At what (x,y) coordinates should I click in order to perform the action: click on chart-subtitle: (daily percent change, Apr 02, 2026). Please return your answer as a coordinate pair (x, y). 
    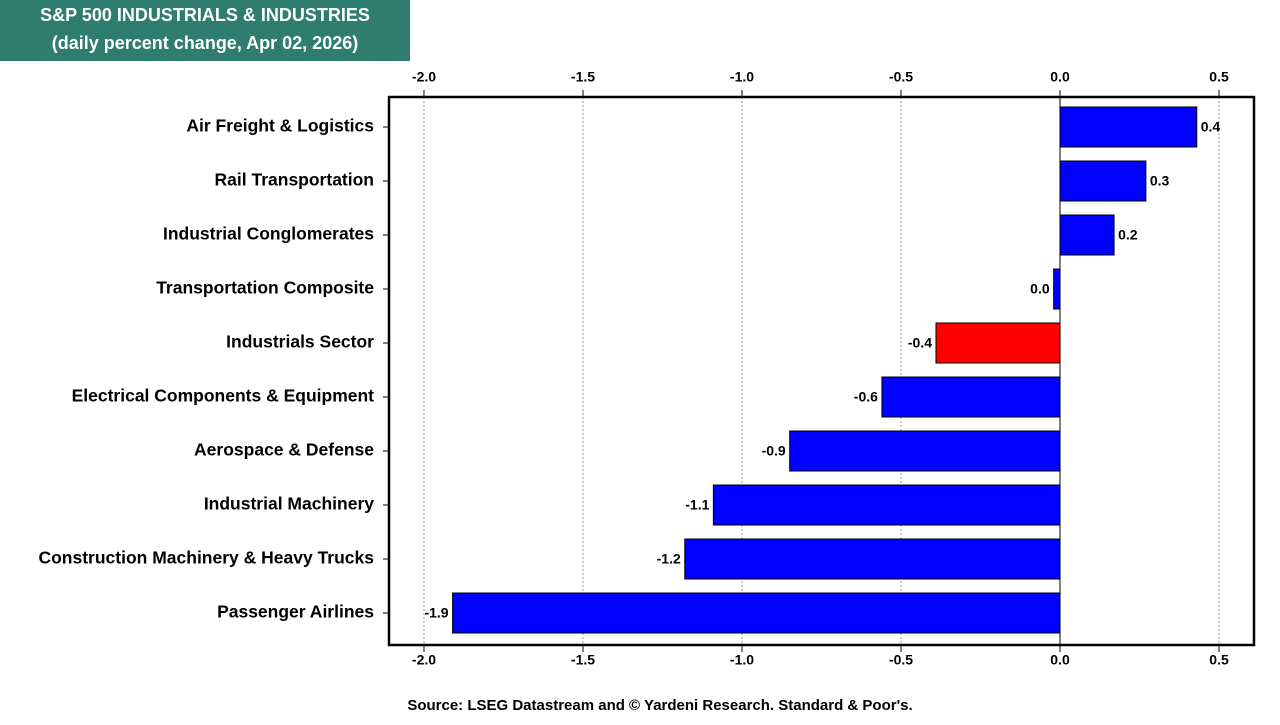
    Looking at the image, I should click on (205, 43).